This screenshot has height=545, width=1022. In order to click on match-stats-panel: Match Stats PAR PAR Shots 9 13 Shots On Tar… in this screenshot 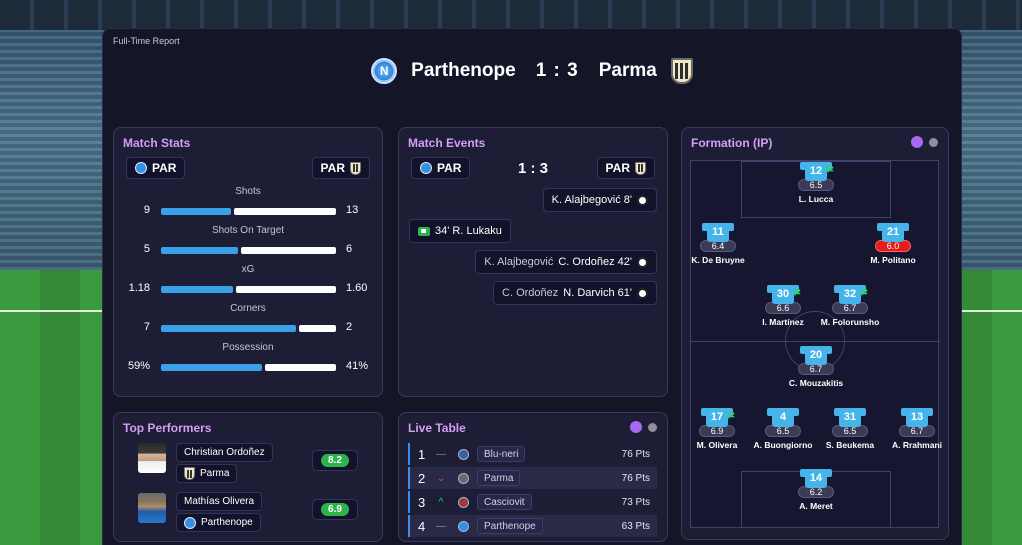, I will do `click(248, 262)`.